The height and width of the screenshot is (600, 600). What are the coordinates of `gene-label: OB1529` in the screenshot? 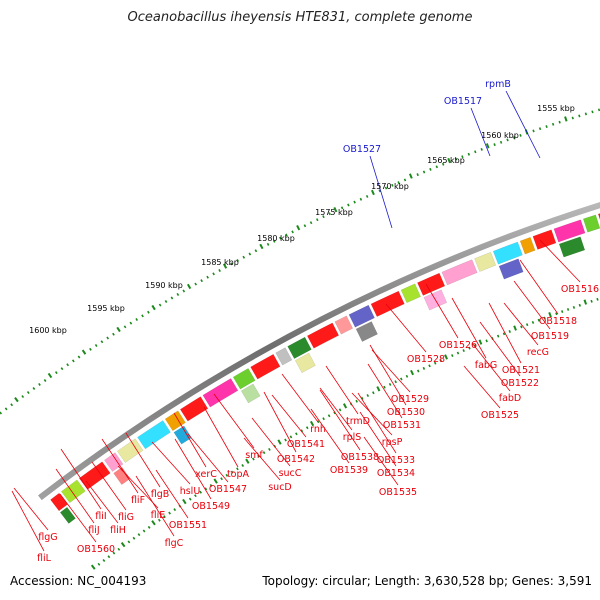 It's located at (410, 399).